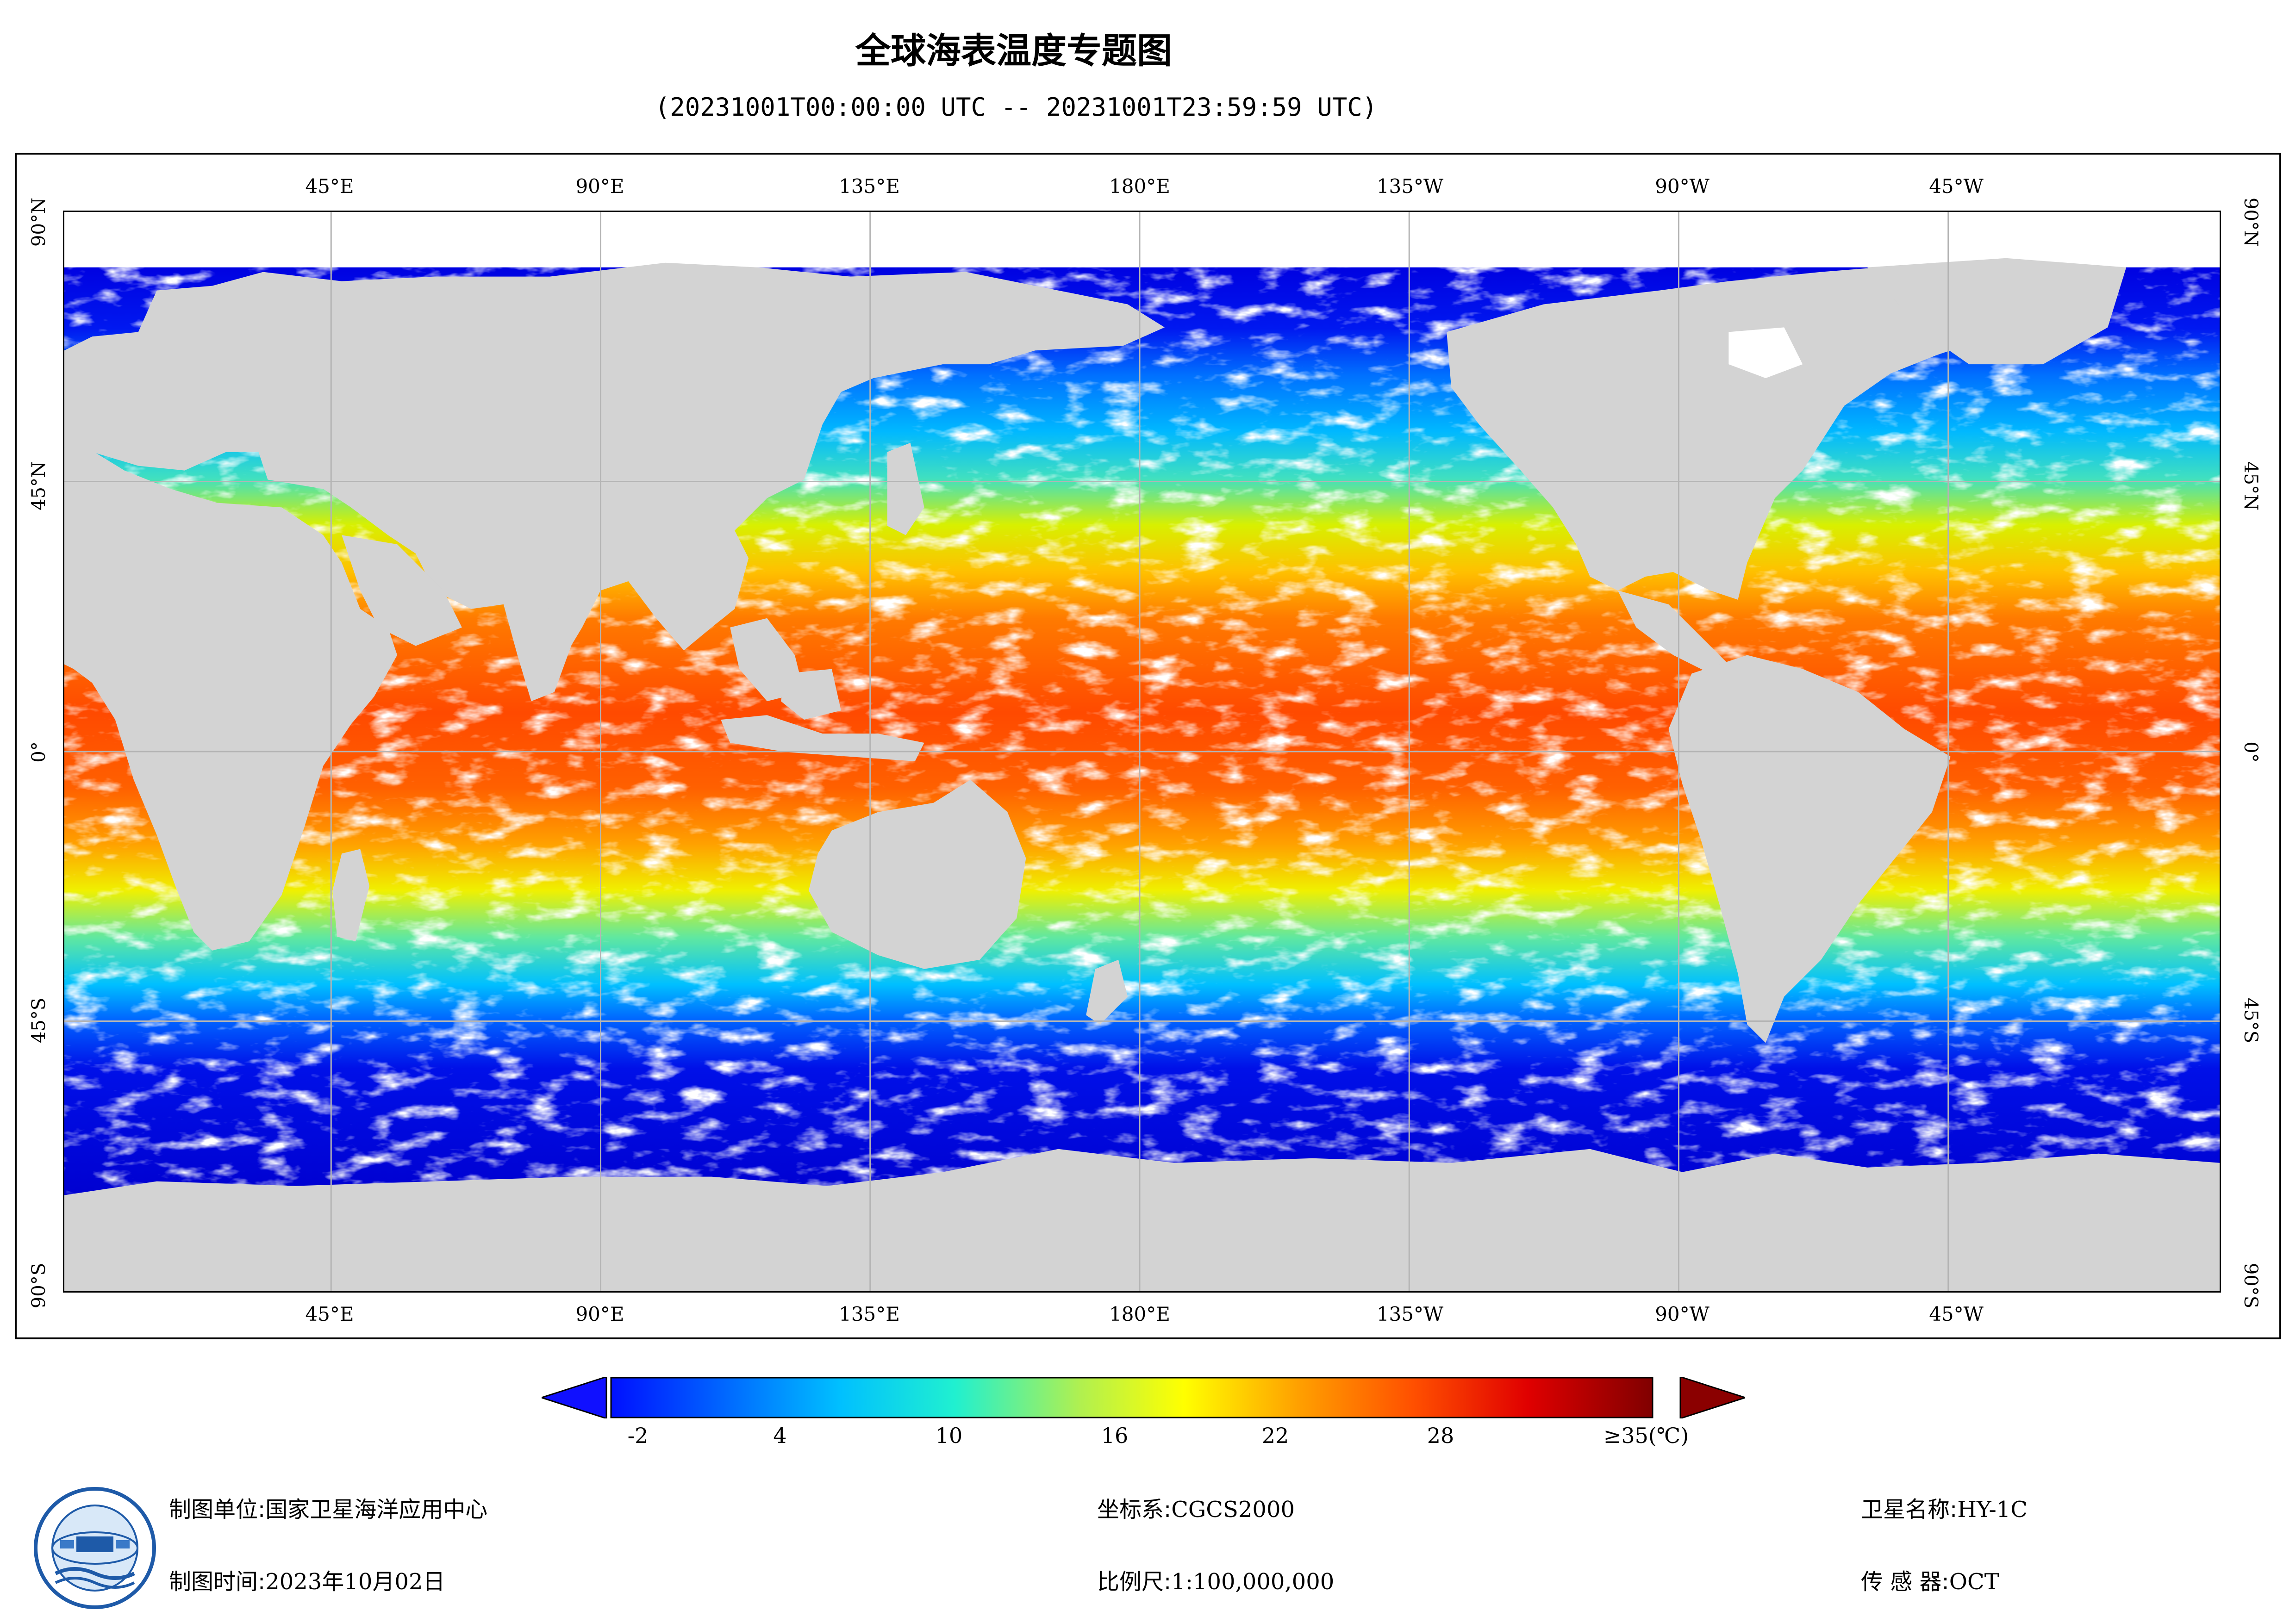 The width and height of the screenshot is (2296, 1623). Describe the element at coordinates (1997, 311) in the screenshot. I see `greenland` at that location.